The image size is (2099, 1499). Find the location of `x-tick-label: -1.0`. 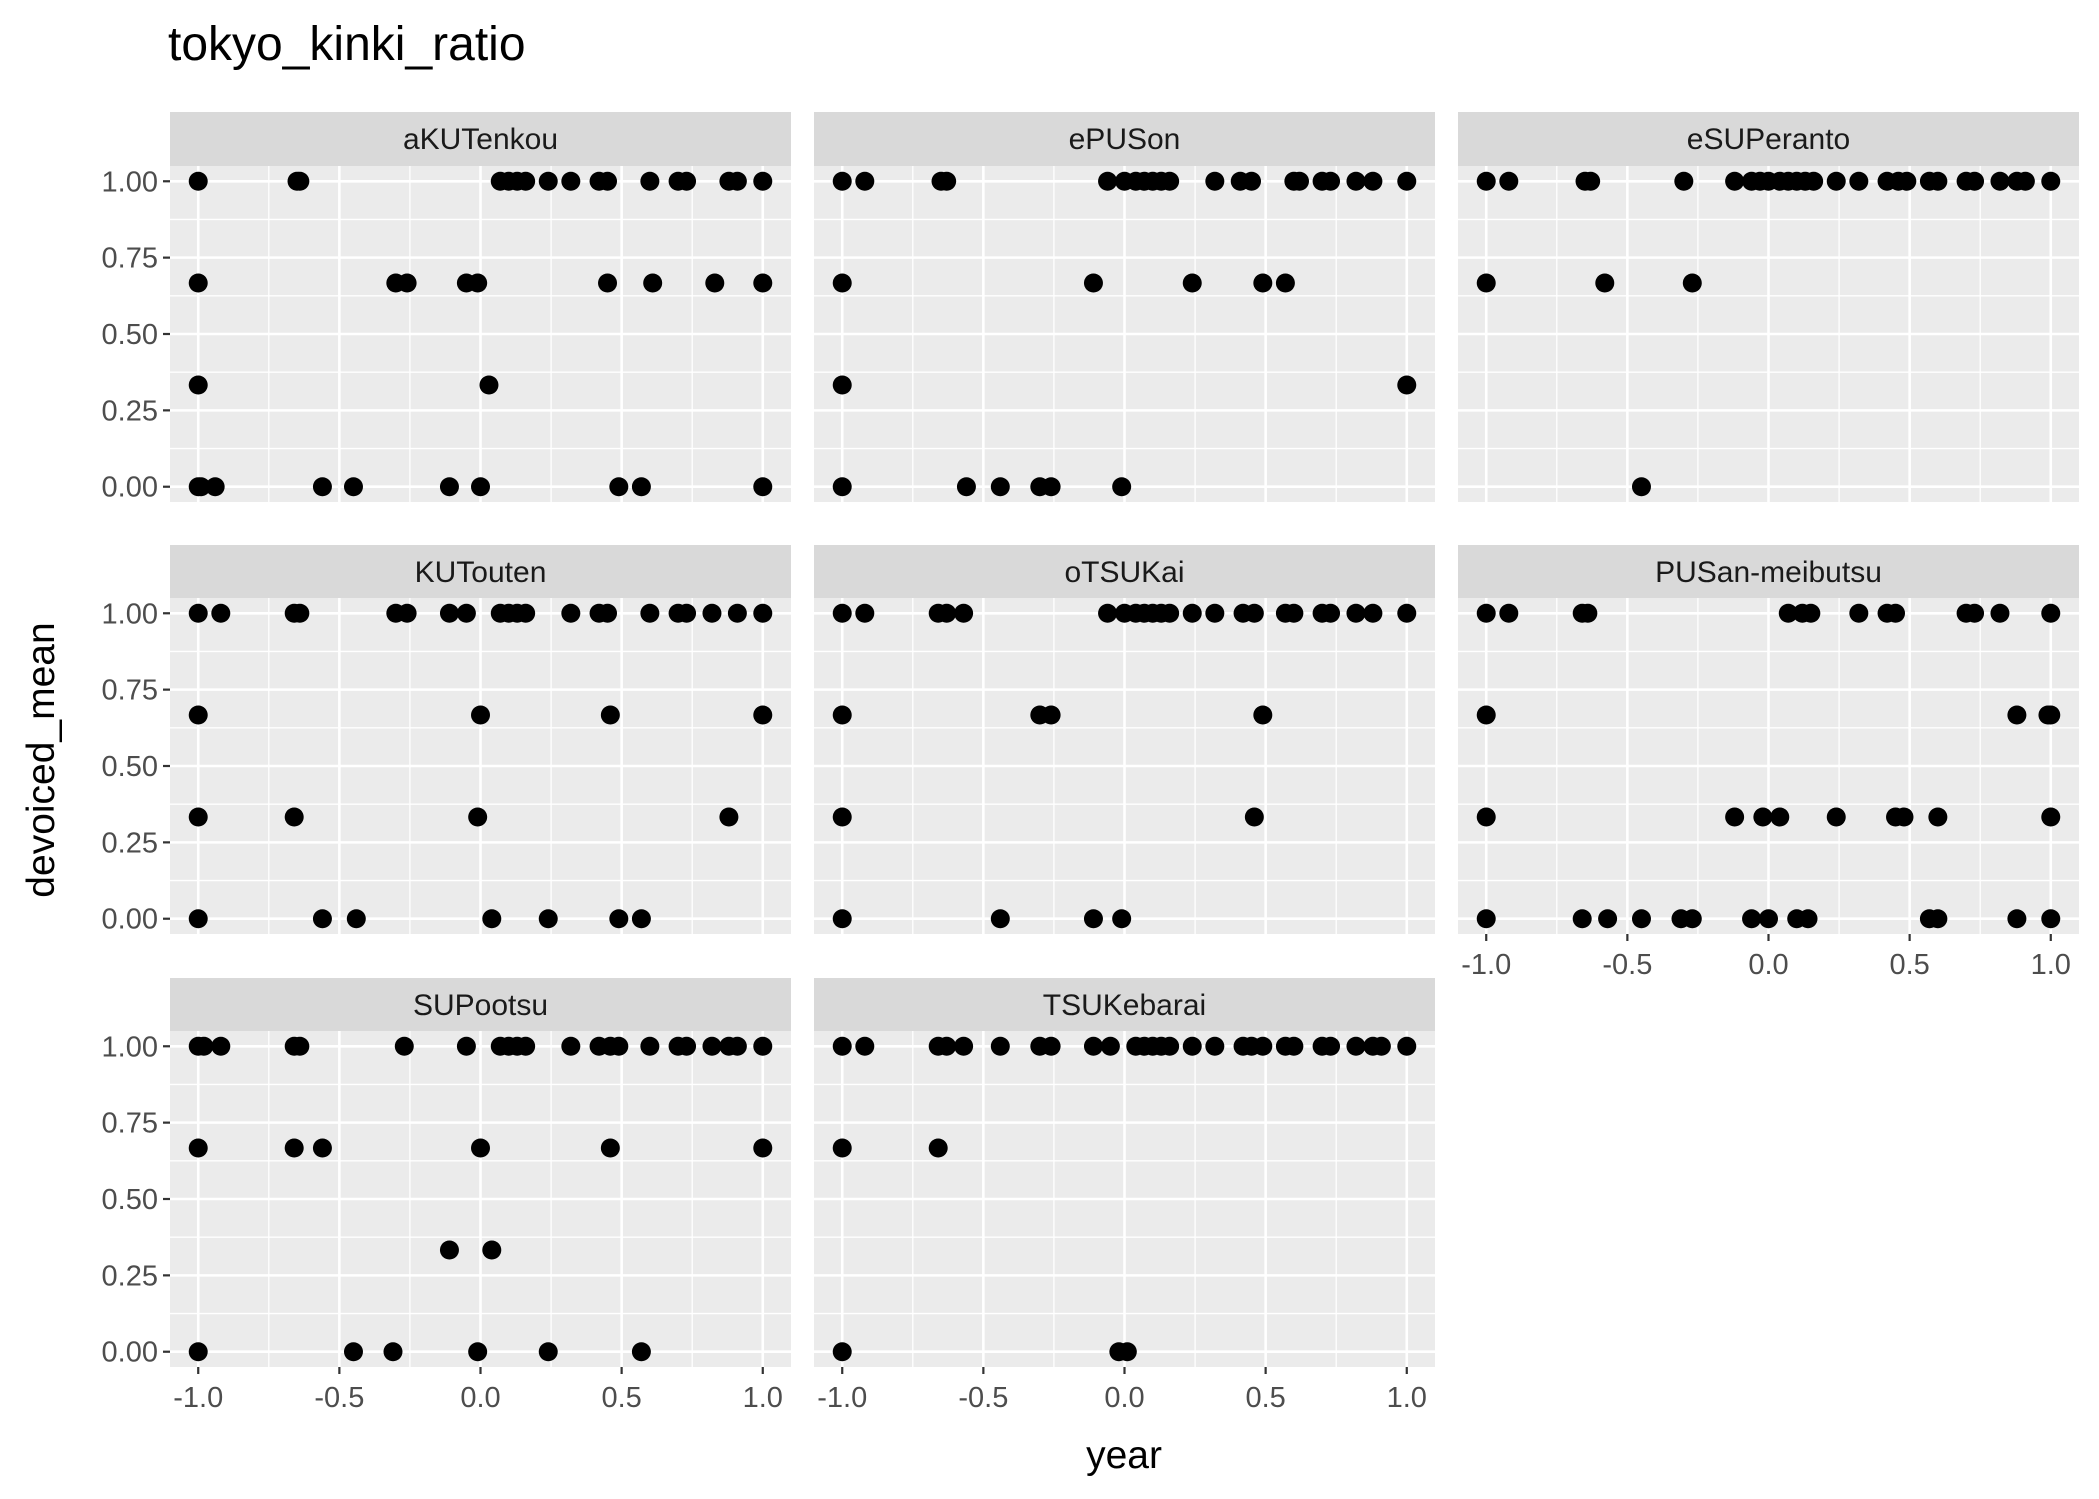

x-tick-label: -1.0 is located at coordinates (198, 1398).